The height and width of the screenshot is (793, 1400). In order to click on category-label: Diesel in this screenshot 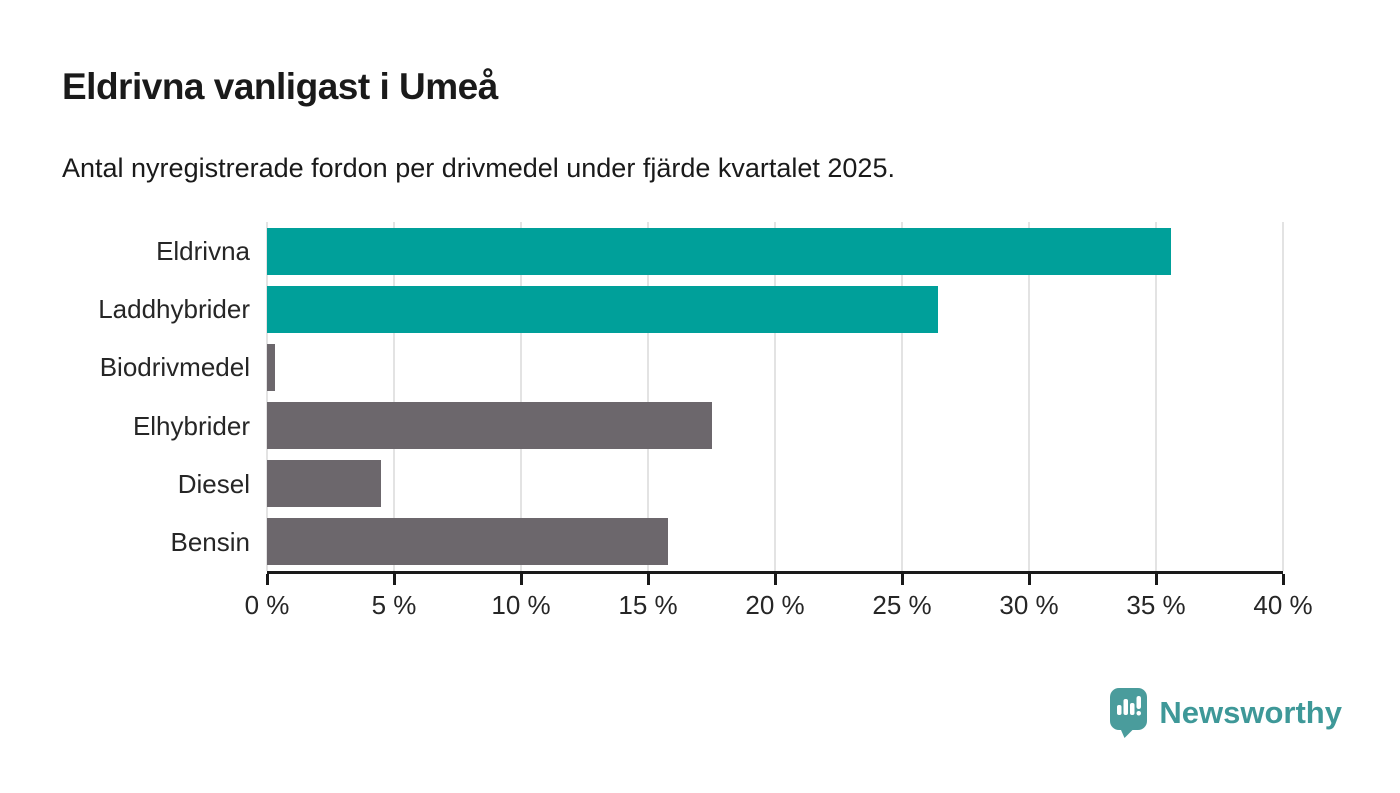, I will do `click(213, 483)`.